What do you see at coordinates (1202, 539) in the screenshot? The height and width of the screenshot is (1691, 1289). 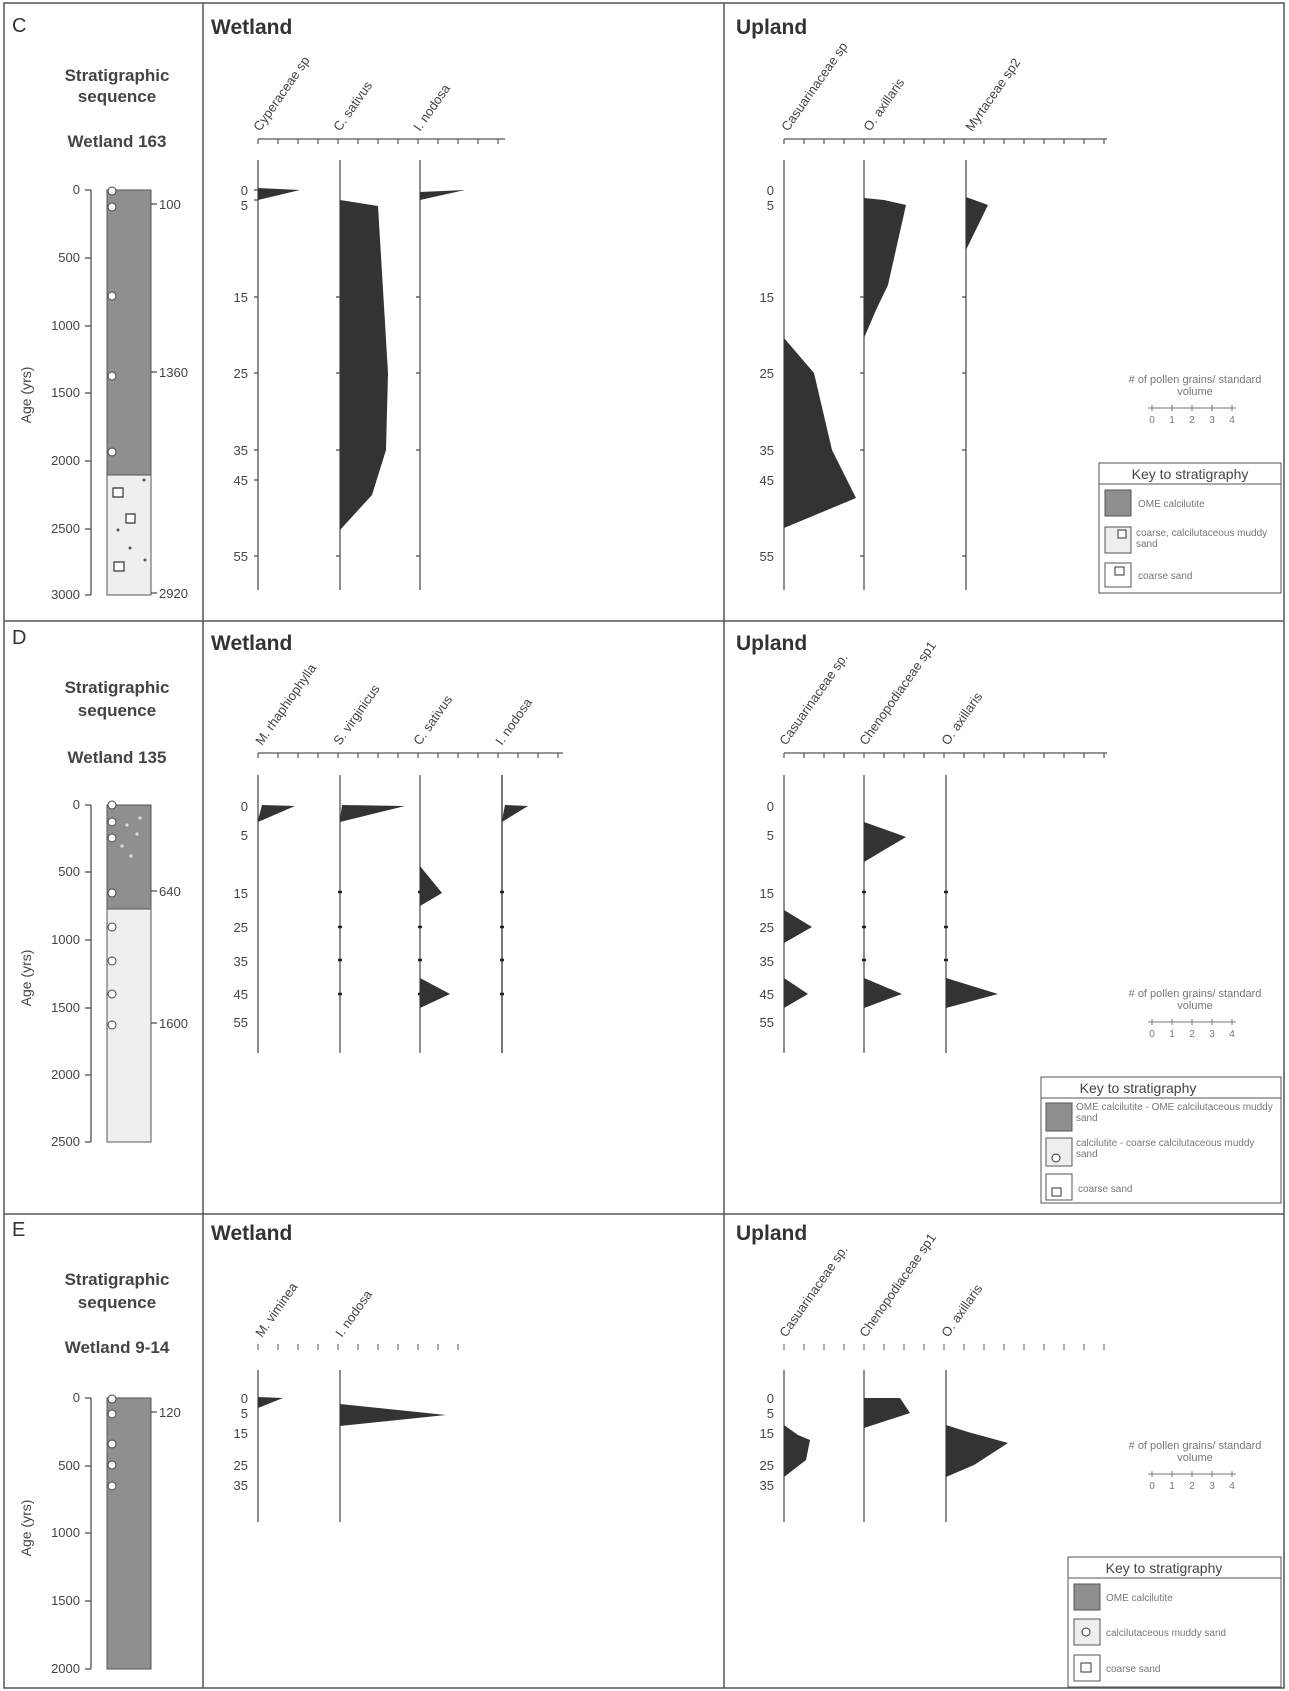 I see `key-item-label: coarse, calcilutaceous muddy sand` at bounding box center [1202, 539].